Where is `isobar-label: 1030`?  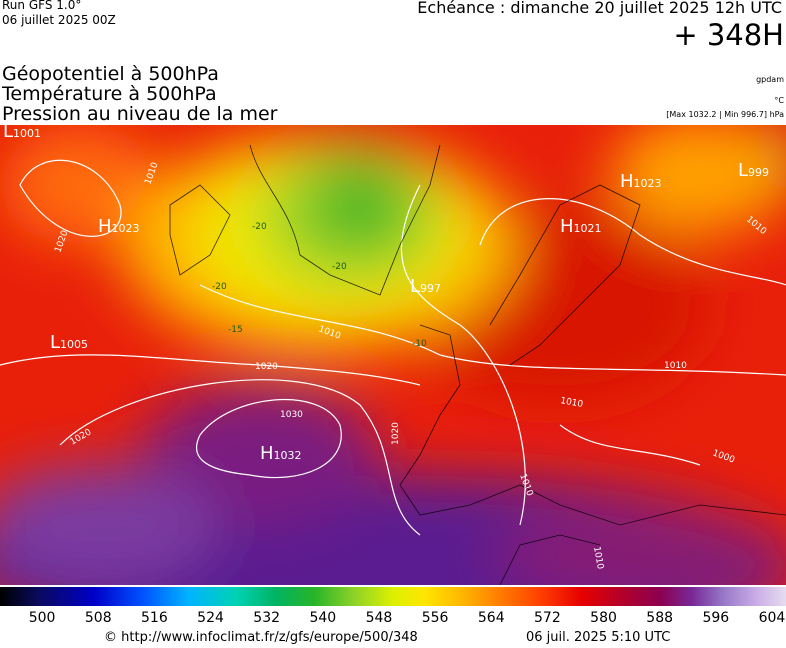
isobar-label: 1030 is located at coordinates (291, 415).